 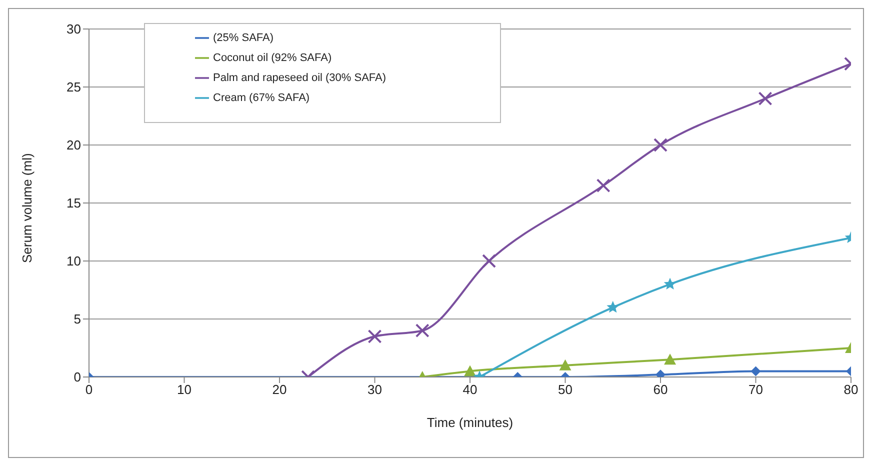 I want to click on y-tick-label: 30, so click(x=73, y=29).